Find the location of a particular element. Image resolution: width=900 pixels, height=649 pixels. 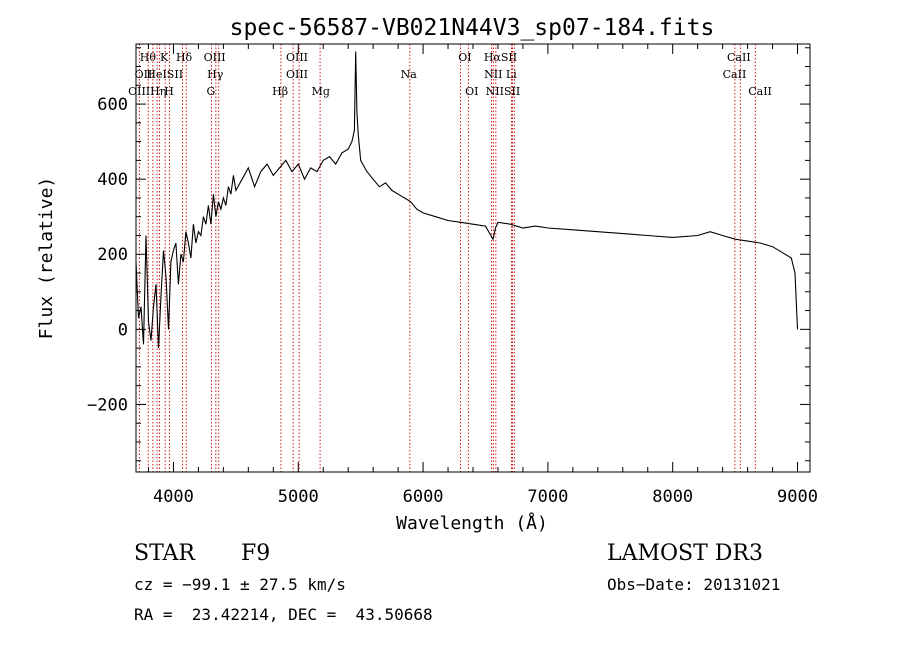

line-label: G is located at coordinates (210, 91).